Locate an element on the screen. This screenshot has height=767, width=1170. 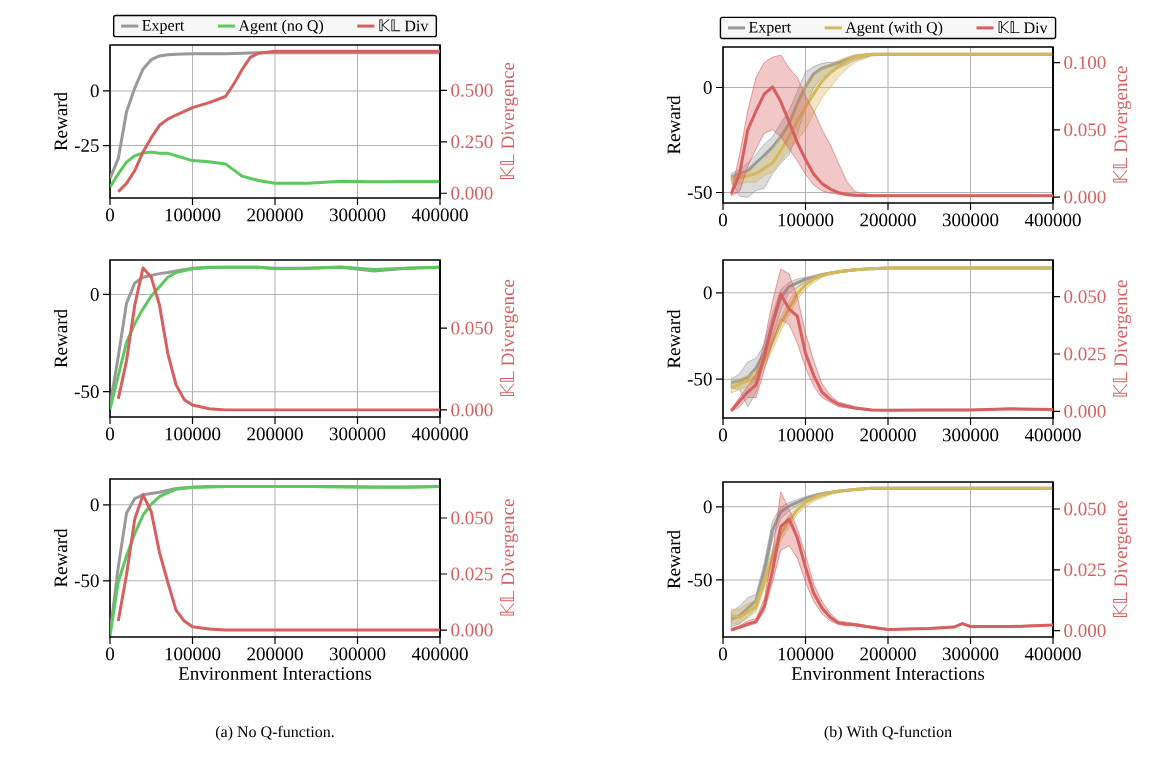
y2-tick-label: 0.250 is located at coordinates (472, 142).